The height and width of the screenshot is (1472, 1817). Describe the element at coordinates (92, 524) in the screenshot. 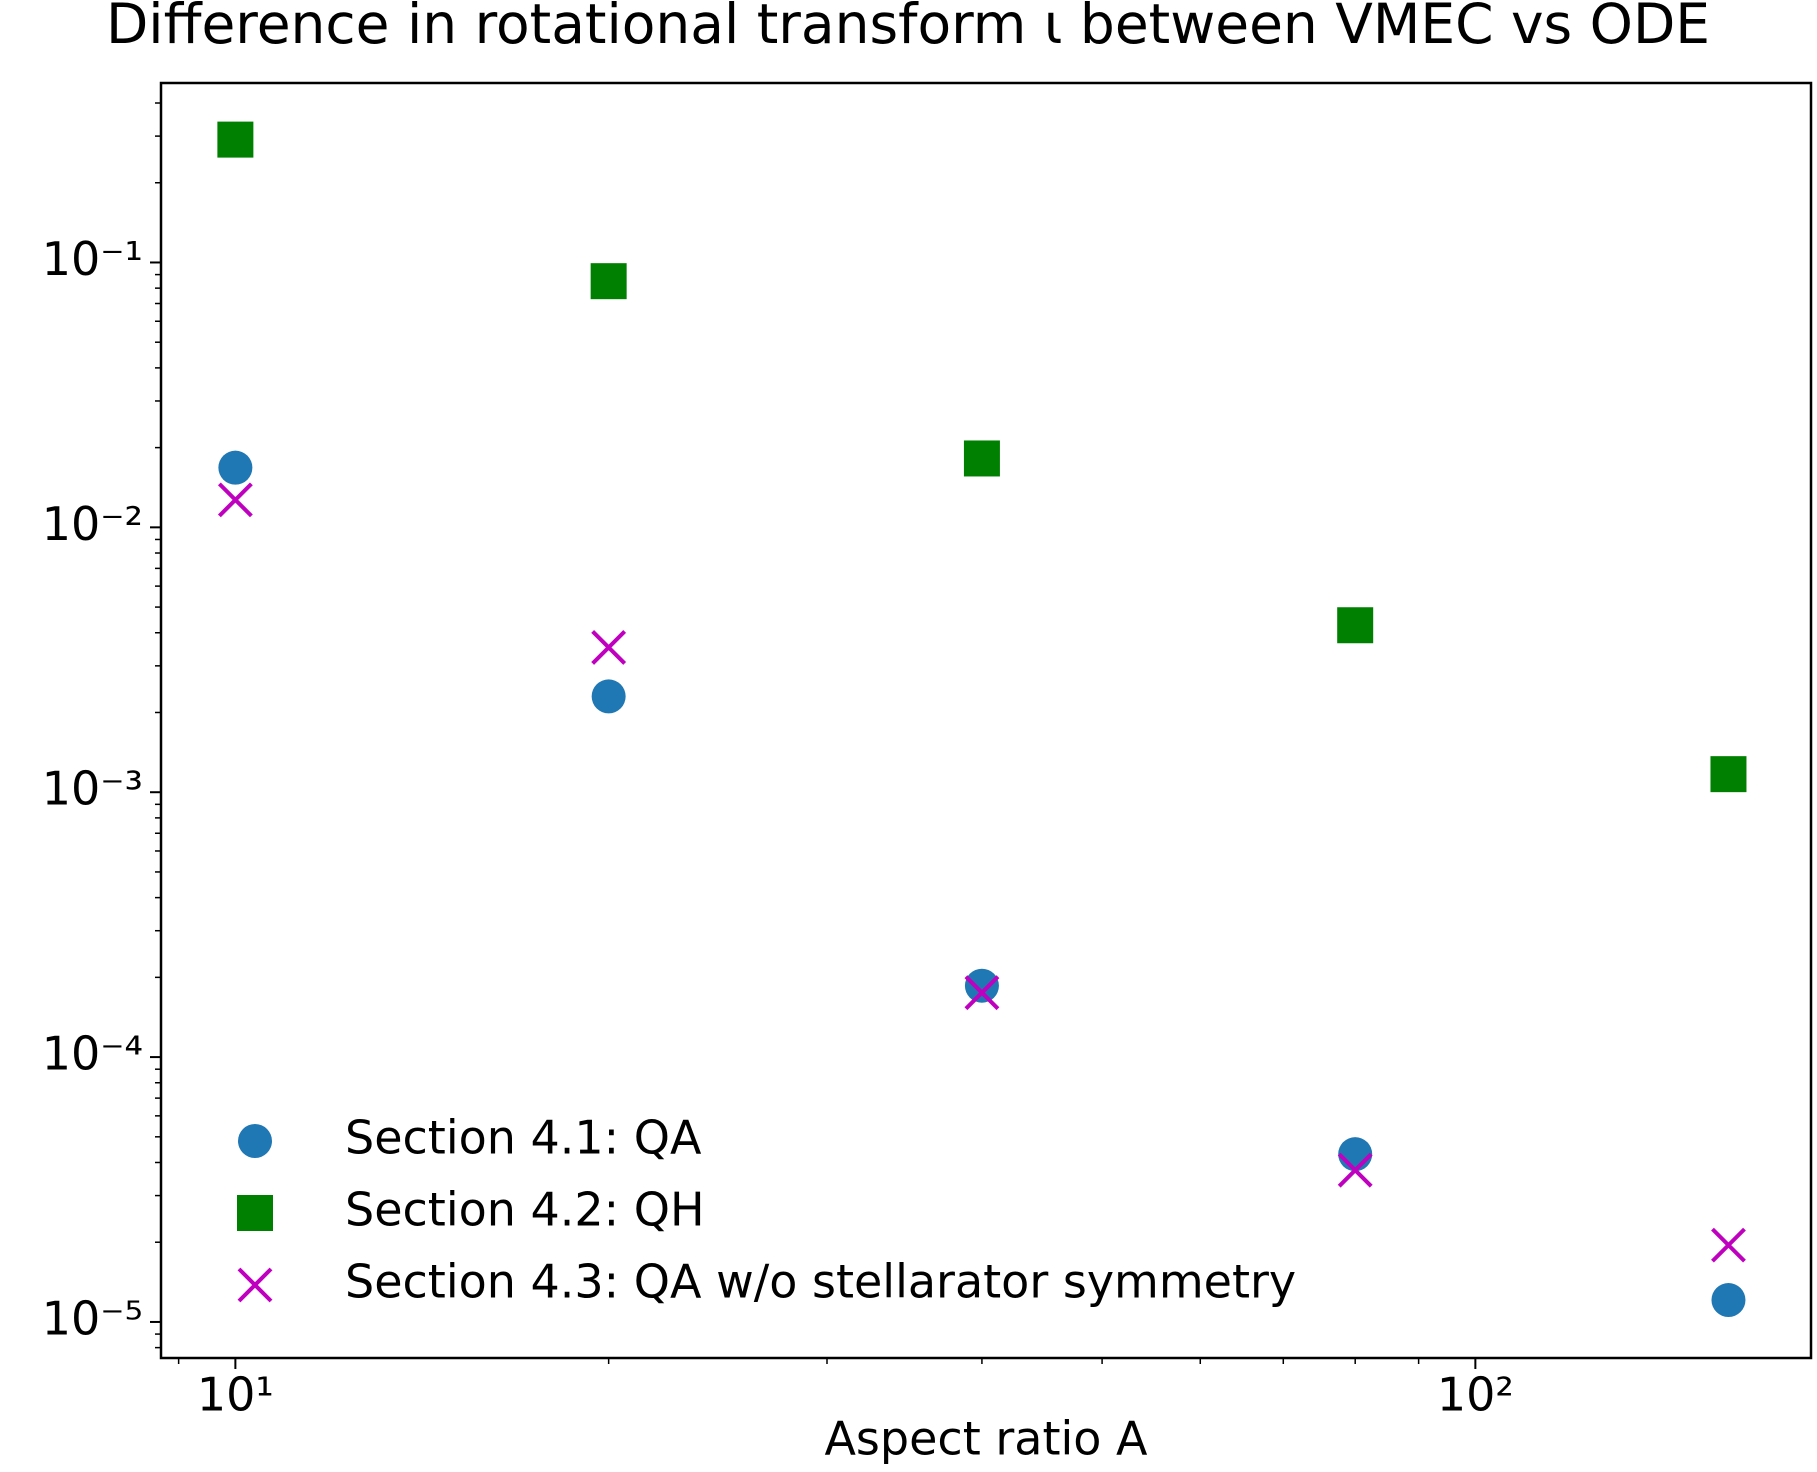

I see `y-tick-label: 10⁻²` at that location.